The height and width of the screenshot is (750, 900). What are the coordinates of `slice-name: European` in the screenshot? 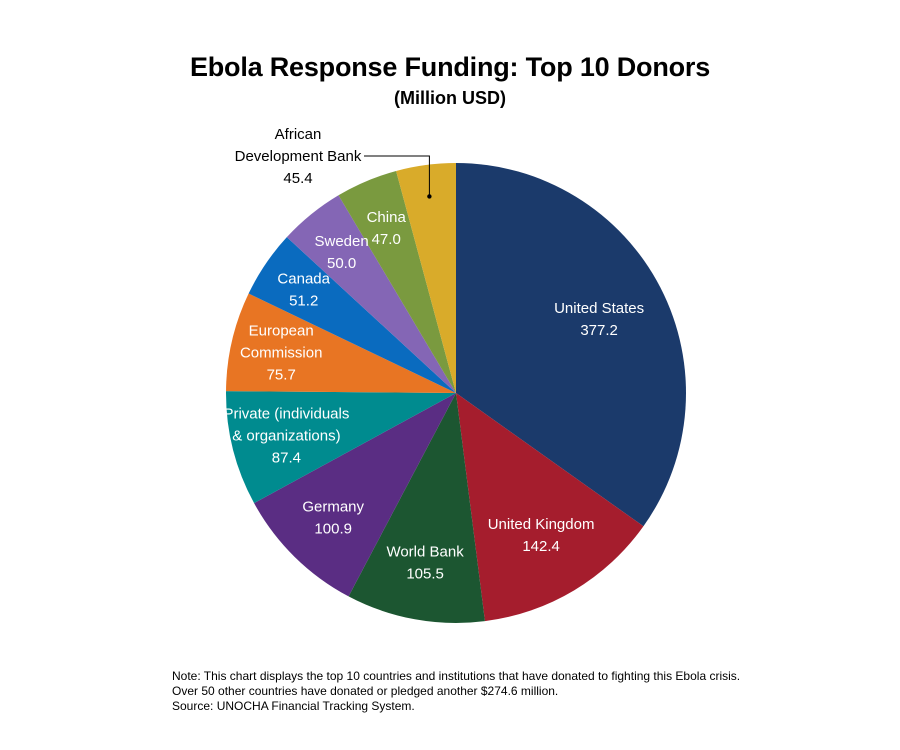 It's located at (281, 331).